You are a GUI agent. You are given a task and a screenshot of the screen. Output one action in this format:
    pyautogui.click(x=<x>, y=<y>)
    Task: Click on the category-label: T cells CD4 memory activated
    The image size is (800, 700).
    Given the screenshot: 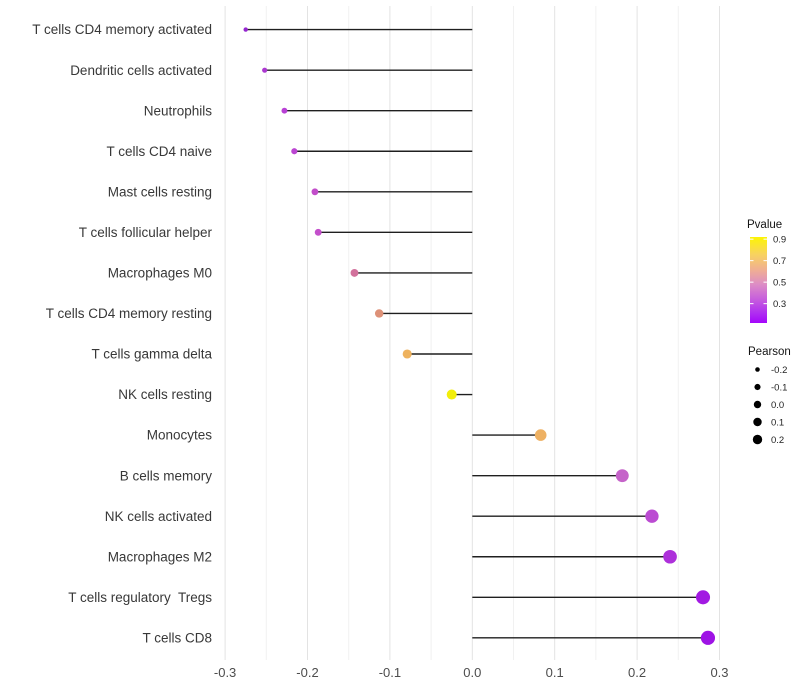 What is the action you would take?
    pyautogui.click(x=122, y=29)
    